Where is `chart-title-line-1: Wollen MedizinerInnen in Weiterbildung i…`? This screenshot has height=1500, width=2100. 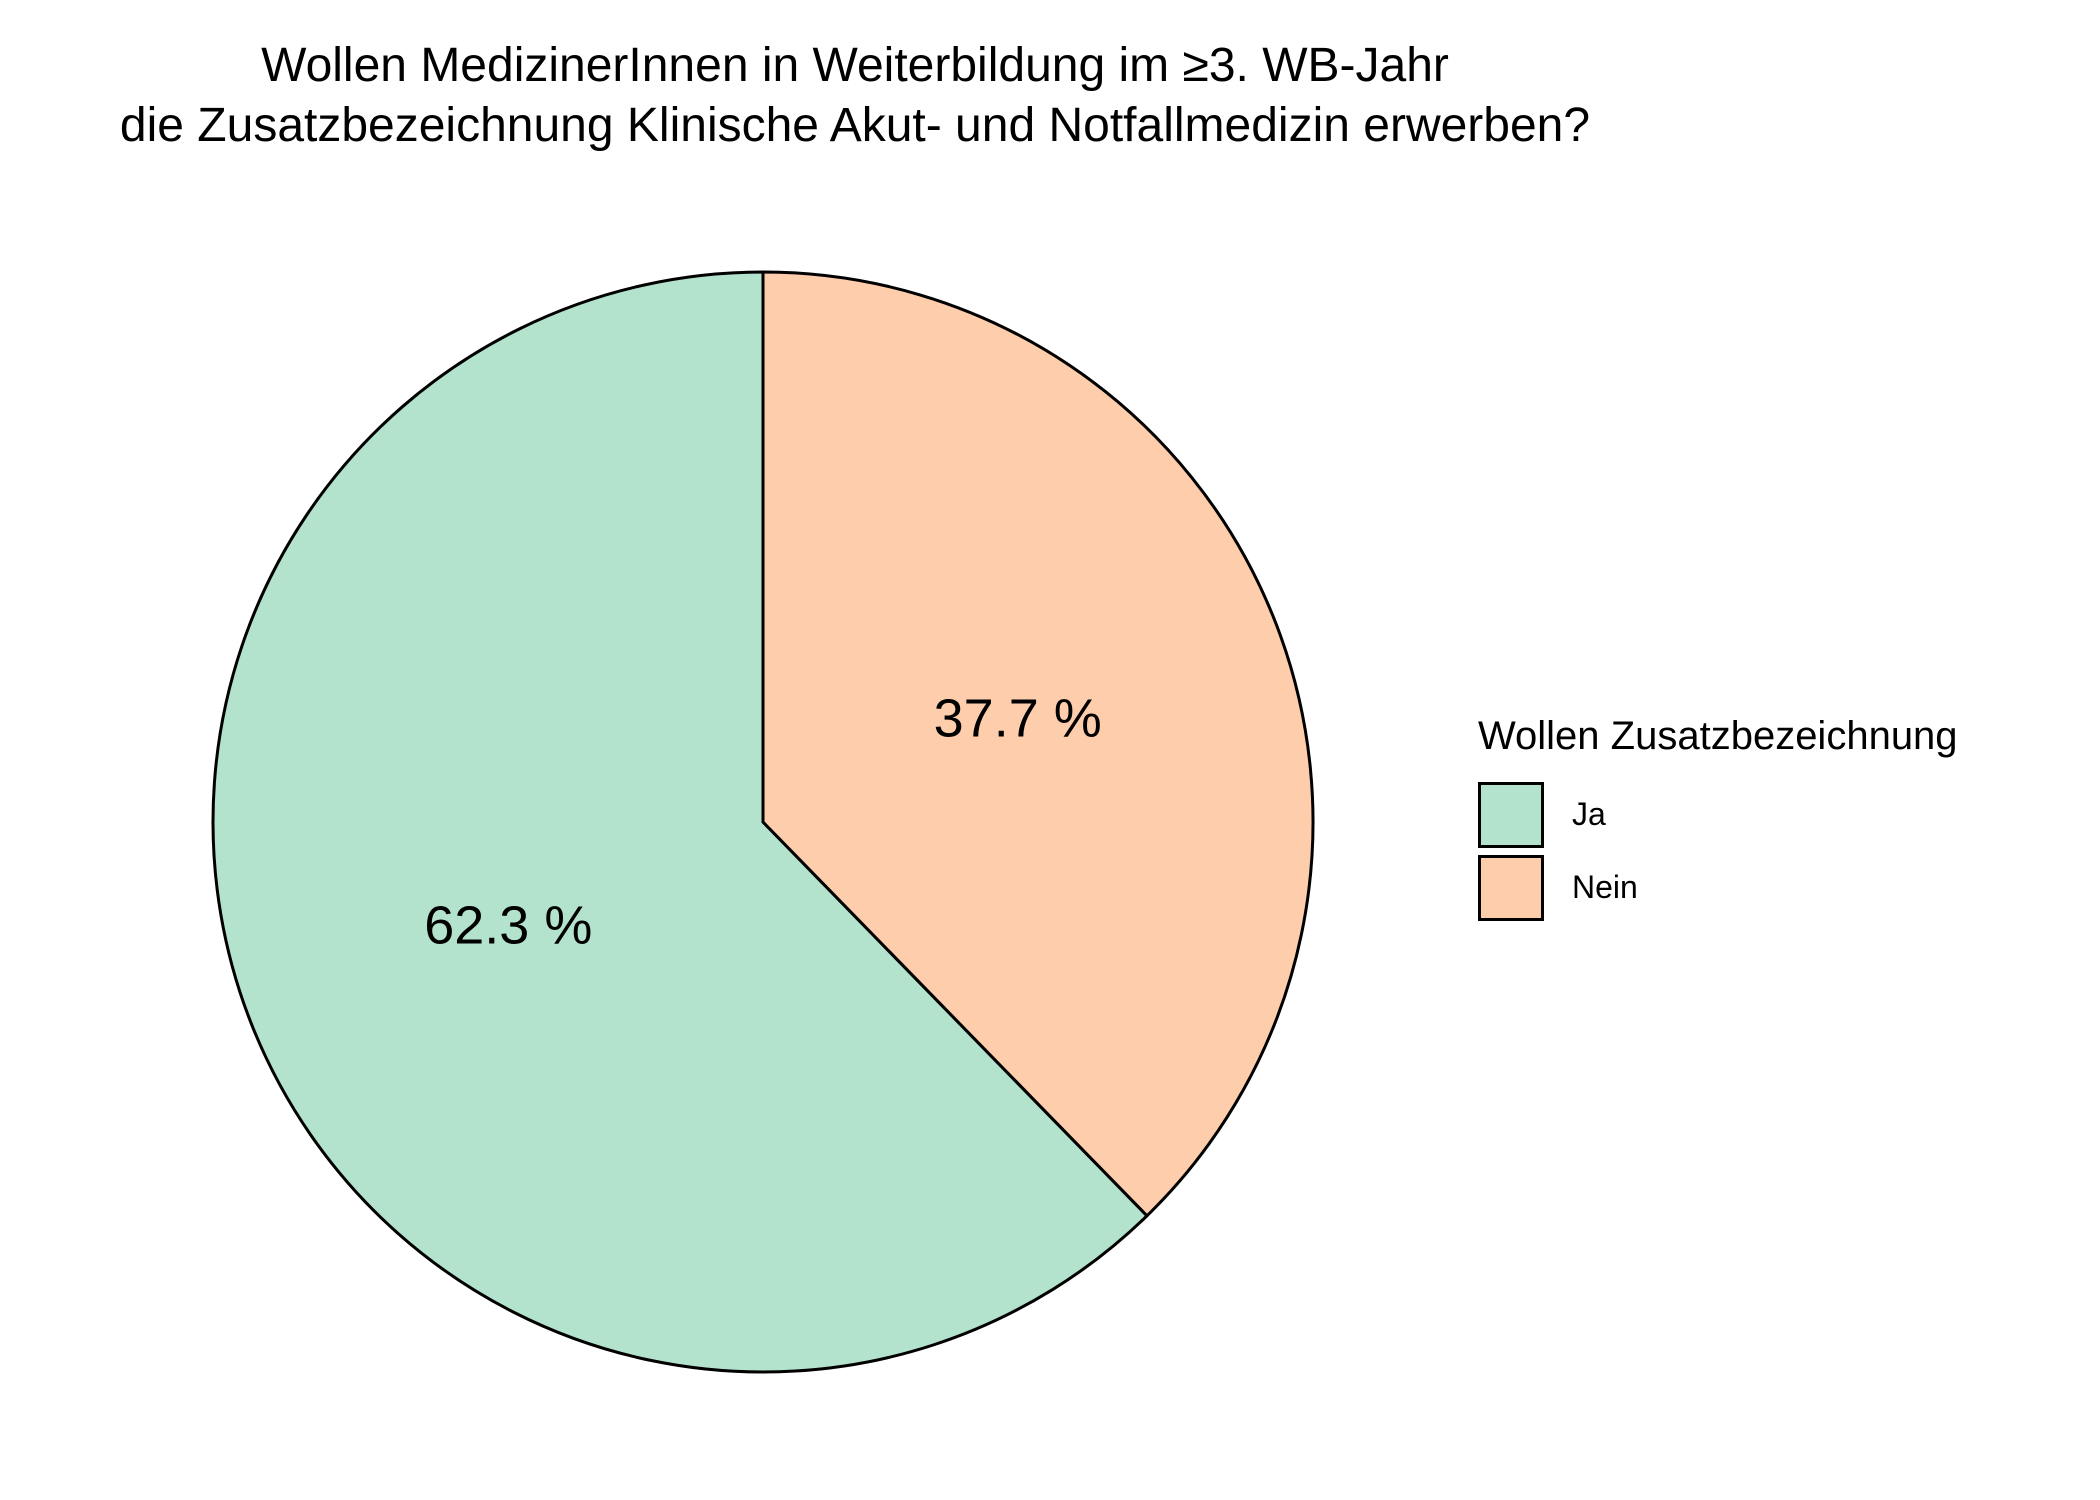
chart-title-line-1: Wollen MedizinerInnen in Weiterbildung i… is located at coordinates (855, 65).